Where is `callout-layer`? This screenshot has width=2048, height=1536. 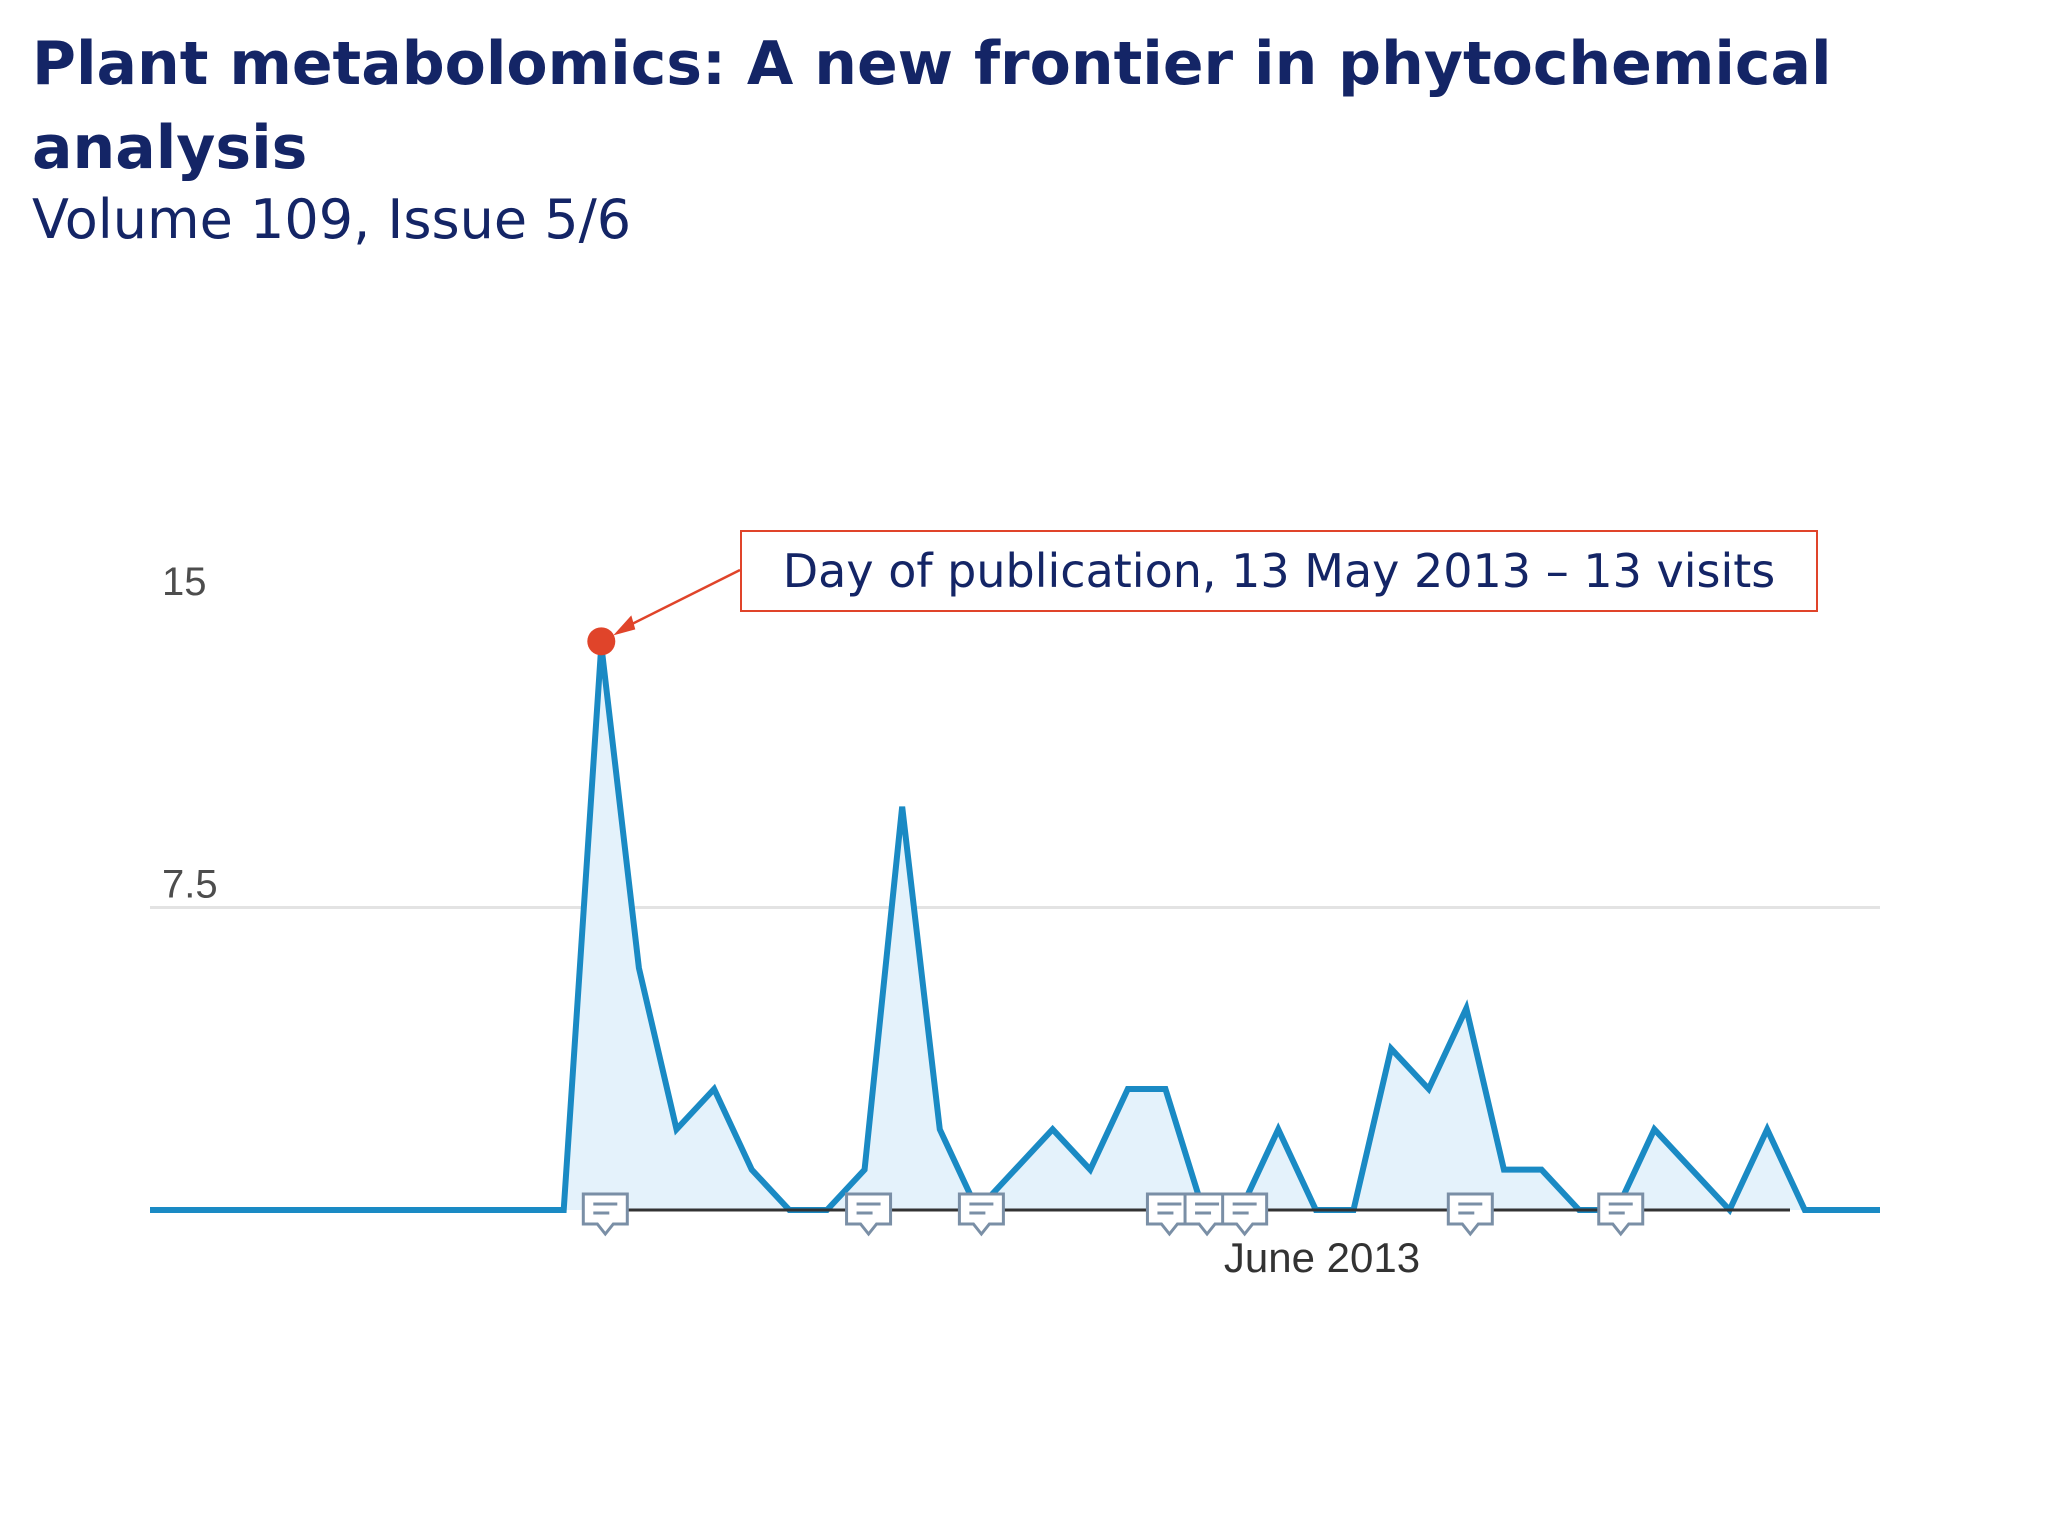 callout-layer is located at coordinates (664, 612).